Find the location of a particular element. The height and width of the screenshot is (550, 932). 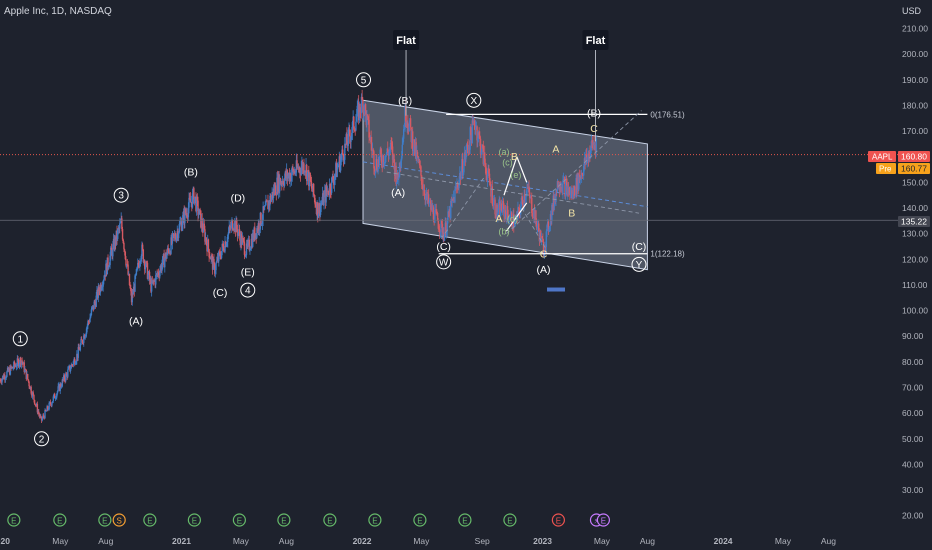

pre-market-value: 160.77 is located at coordinates (914, 169).